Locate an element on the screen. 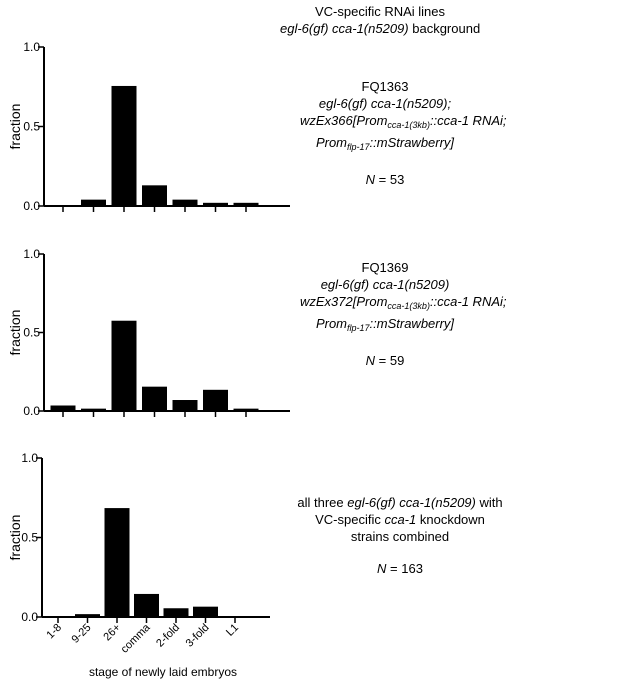  chart-2-y-tick-label: 1.0 is located at coordinates (31, 254).